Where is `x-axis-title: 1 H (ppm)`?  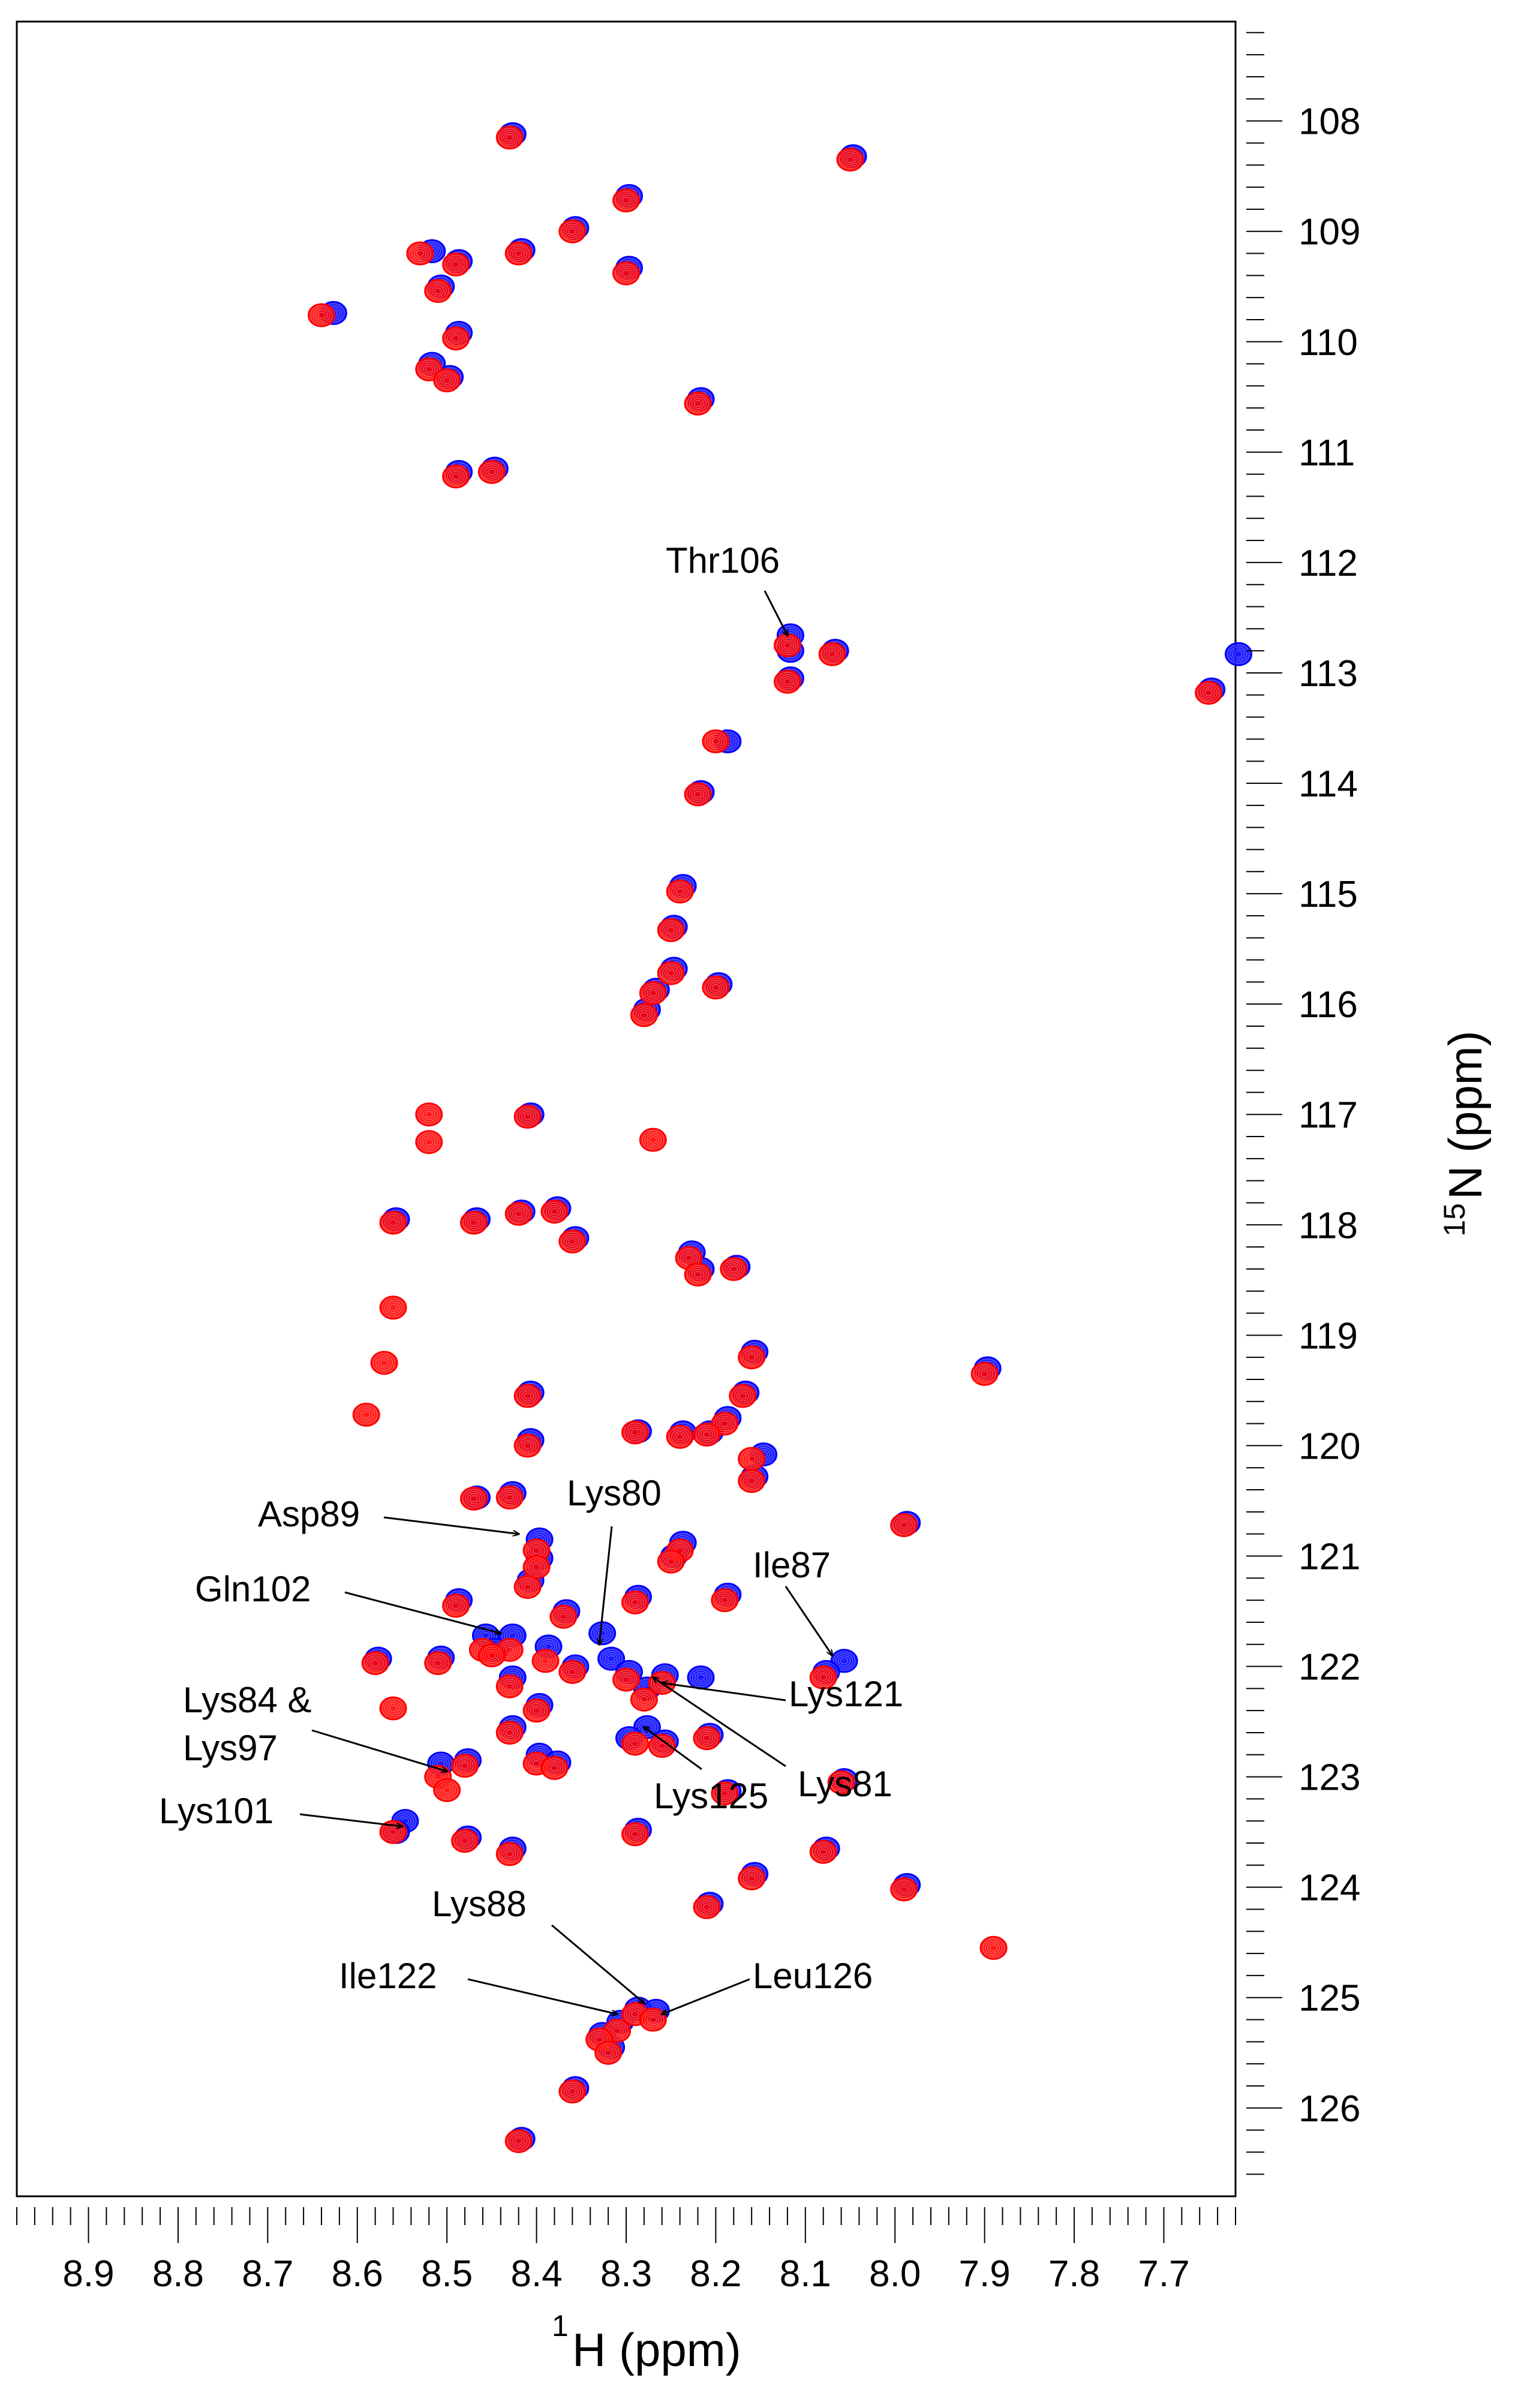 x-axis-title: 1 H (ppm) is located at coordinates (646, 2342).